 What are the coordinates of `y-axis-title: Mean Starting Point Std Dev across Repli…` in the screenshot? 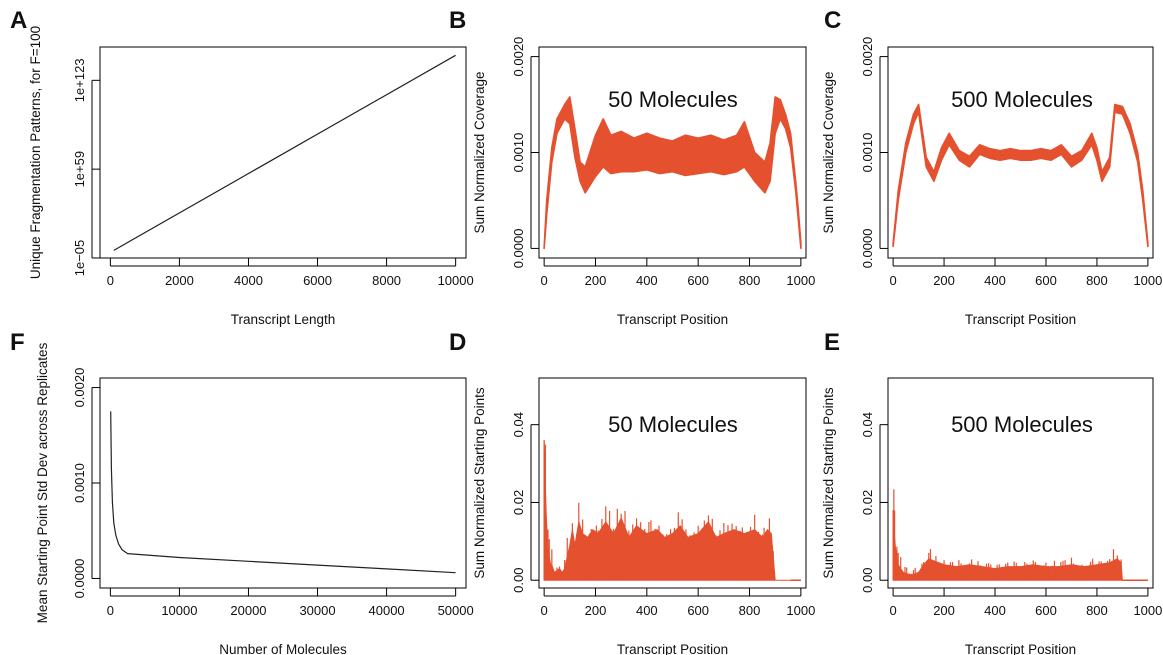 It's located at (42, 482).